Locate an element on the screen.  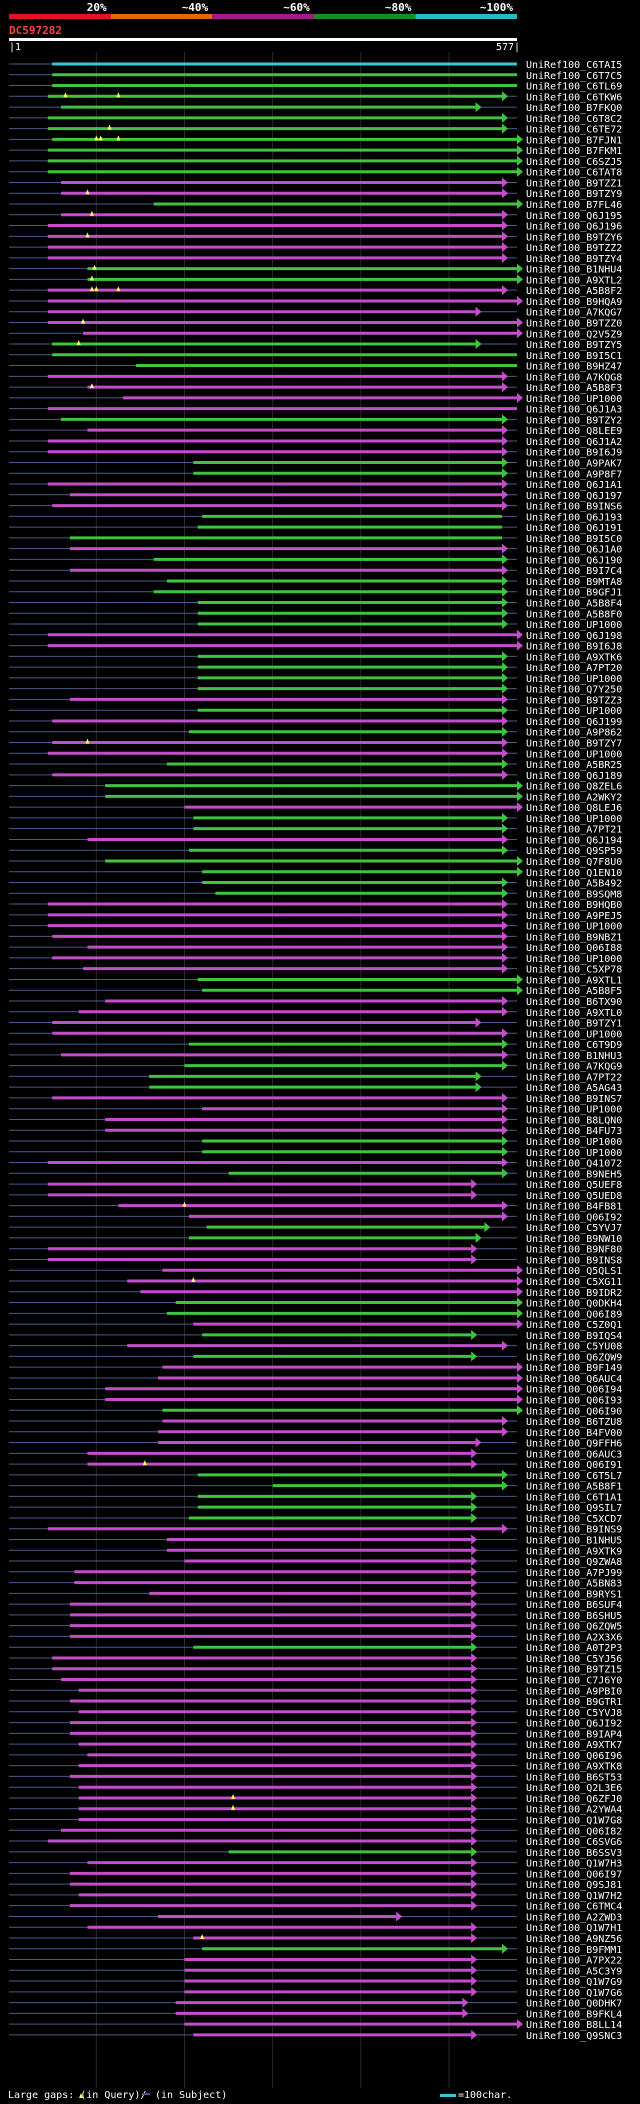
hit-label: UniRef100_C6TE72 is located at coordinates (574, 130).